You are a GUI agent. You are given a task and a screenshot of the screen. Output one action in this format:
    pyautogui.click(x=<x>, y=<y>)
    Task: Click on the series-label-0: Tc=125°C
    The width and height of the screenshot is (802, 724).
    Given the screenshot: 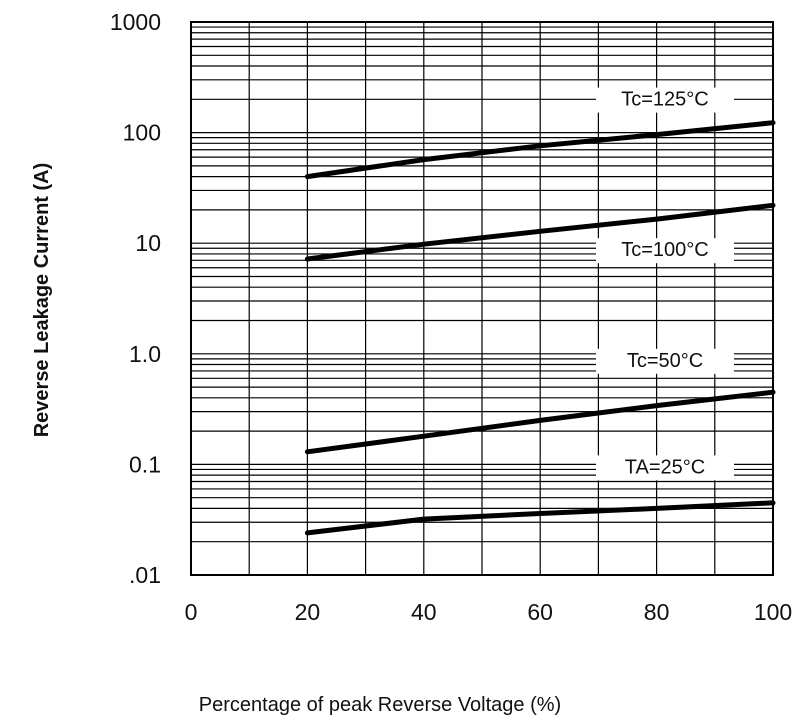 What is the action you would take?
    pyautogui.click(x=665, y=100)
    